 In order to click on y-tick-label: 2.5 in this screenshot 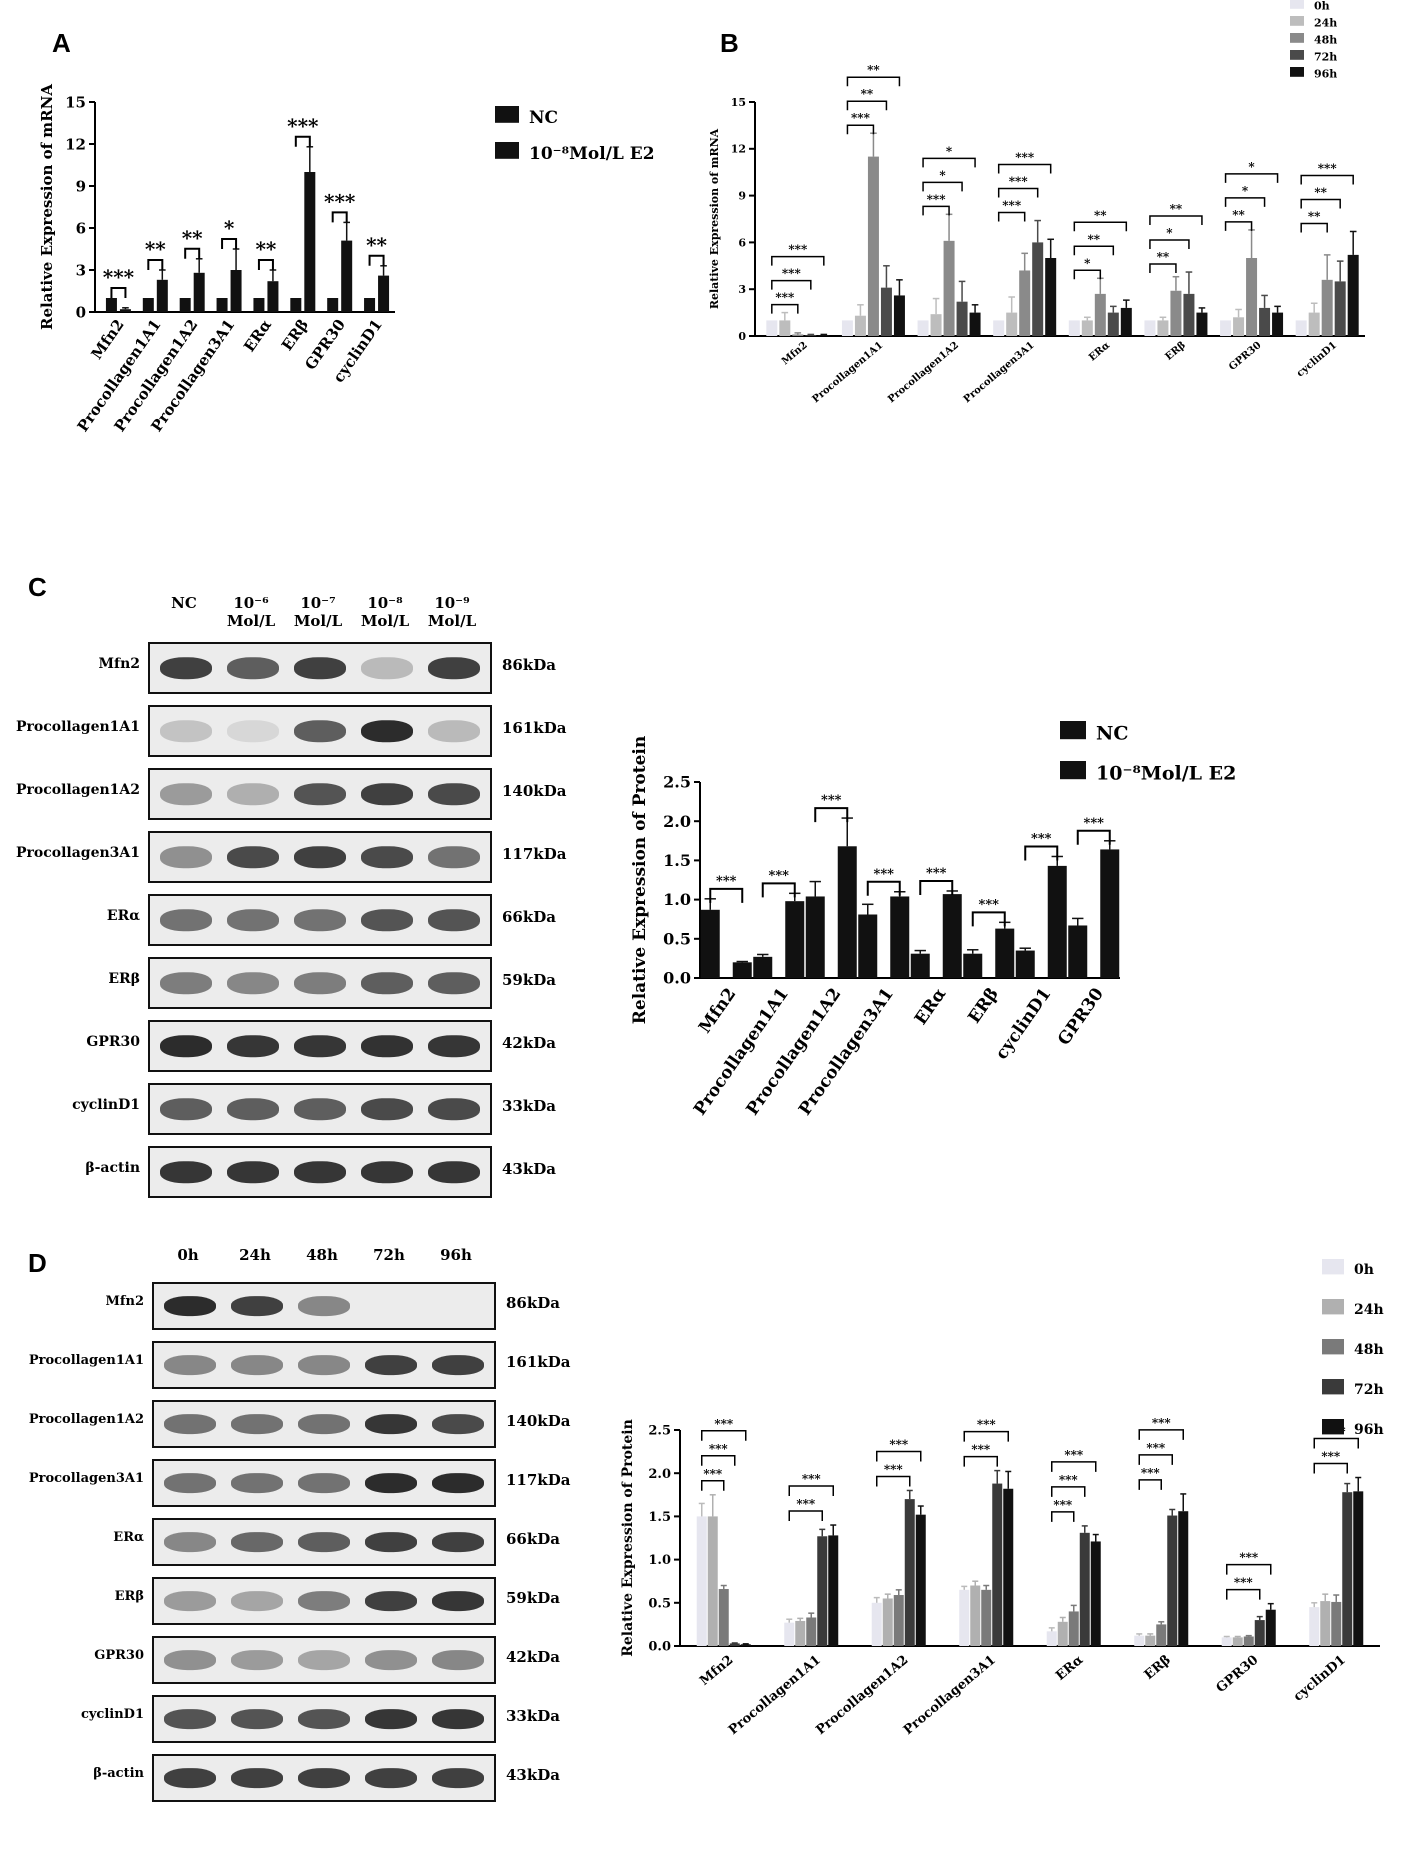, I will do `click(659, 1431)`.